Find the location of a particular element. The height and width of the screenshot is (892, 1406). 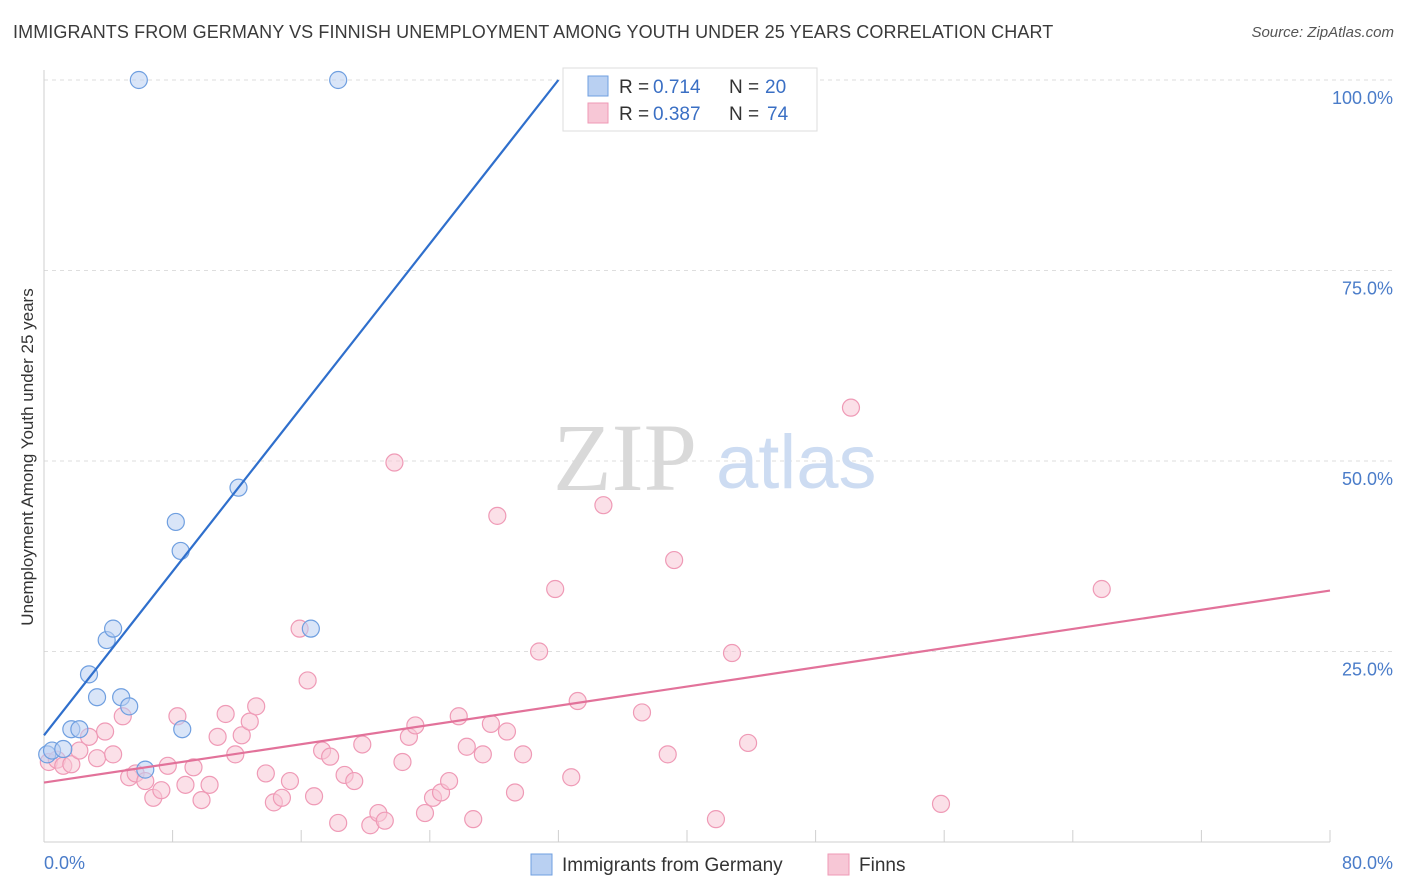

y-tick-label-0: 25.0% is located at coordinates (1367, 670).